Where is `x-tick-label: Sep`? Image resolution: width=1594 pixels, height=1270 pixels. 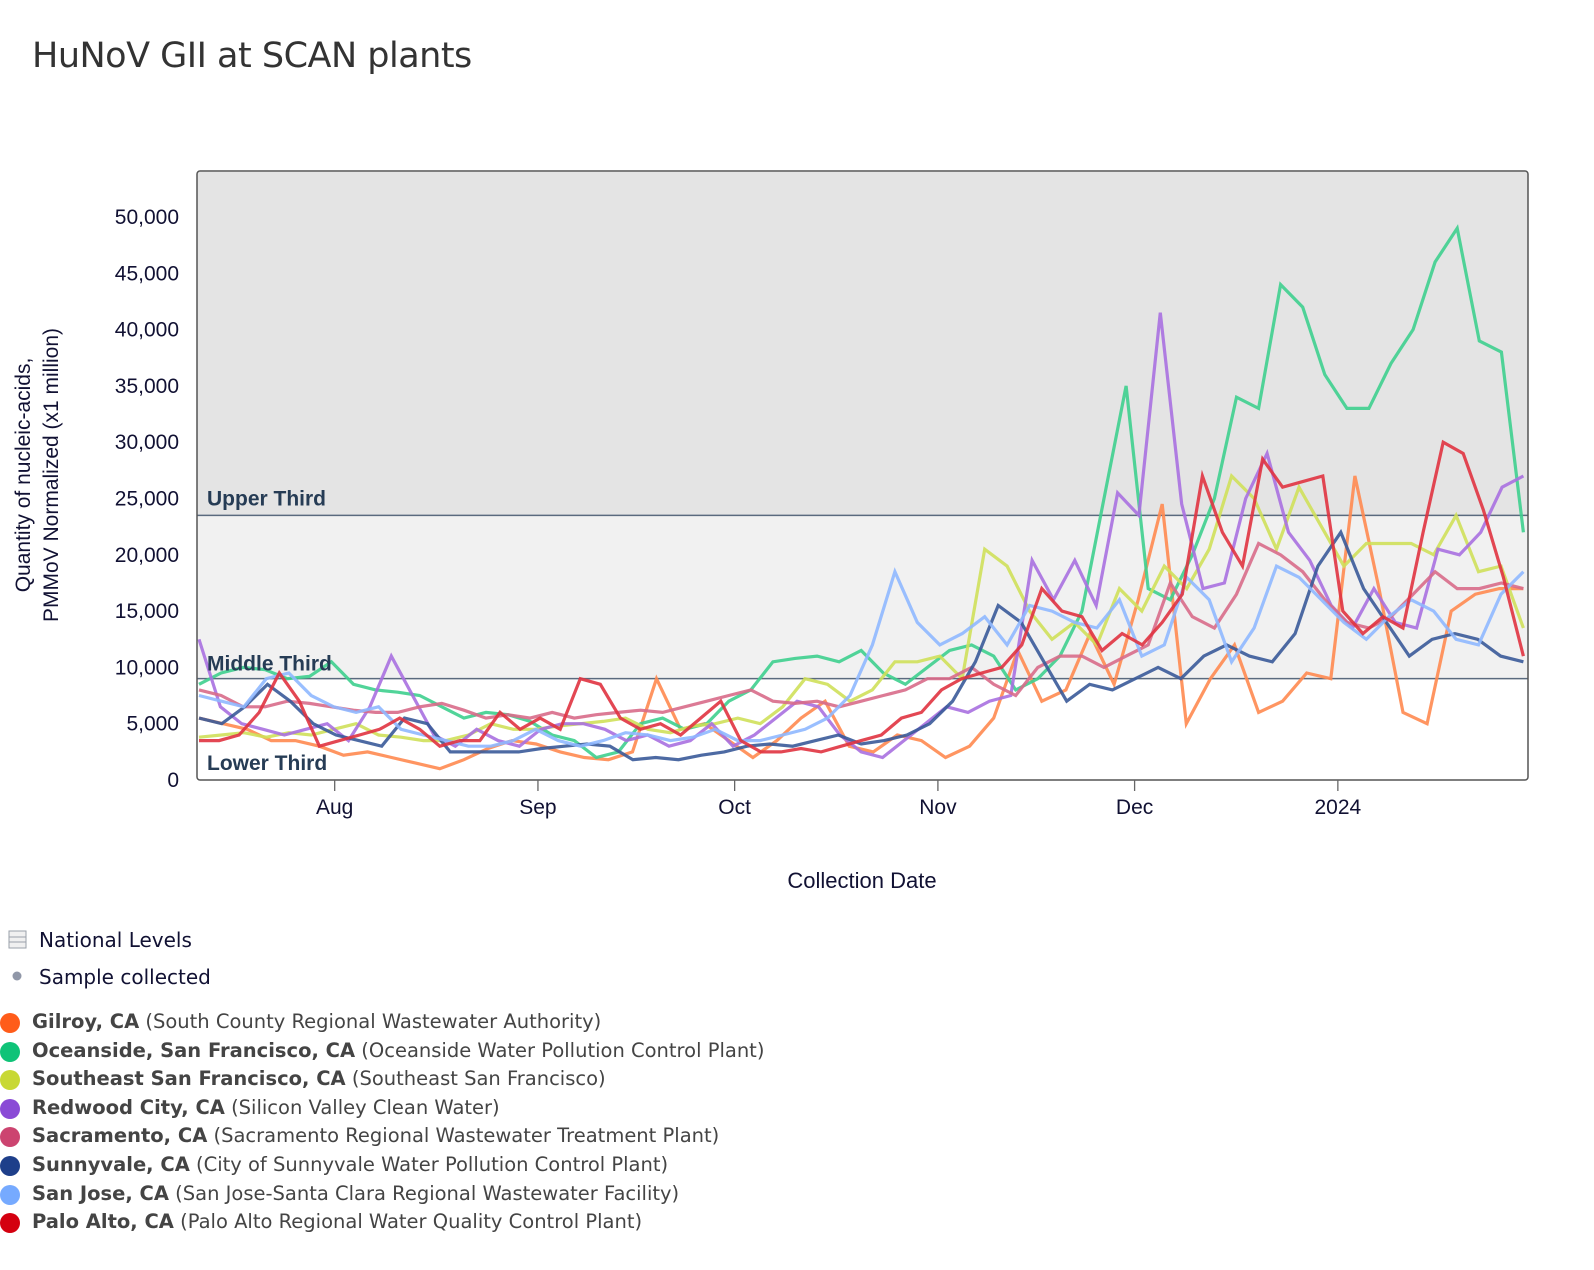 x-tick-label: Sep is located at coordinates (537, 807).